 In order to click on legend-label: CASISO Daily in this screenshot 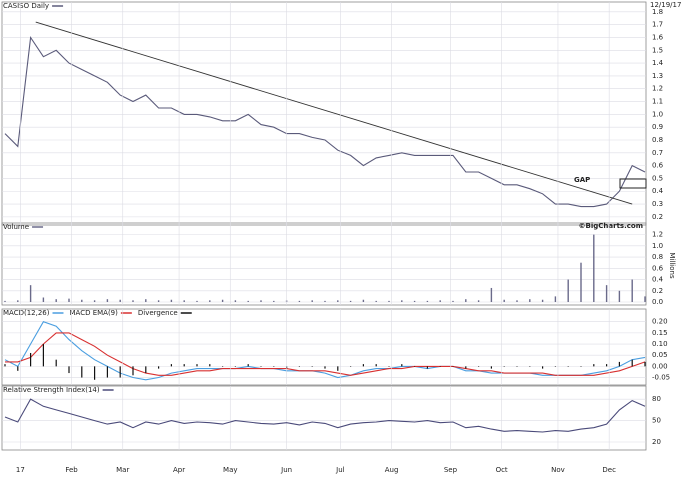, I will do `click(26, 6)`.